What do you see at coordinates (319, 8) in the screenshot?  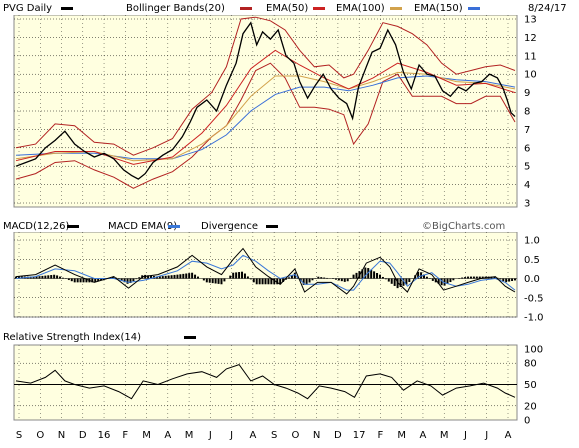 I see `ema50-legend-swatch` at bounding box center [319, 8].